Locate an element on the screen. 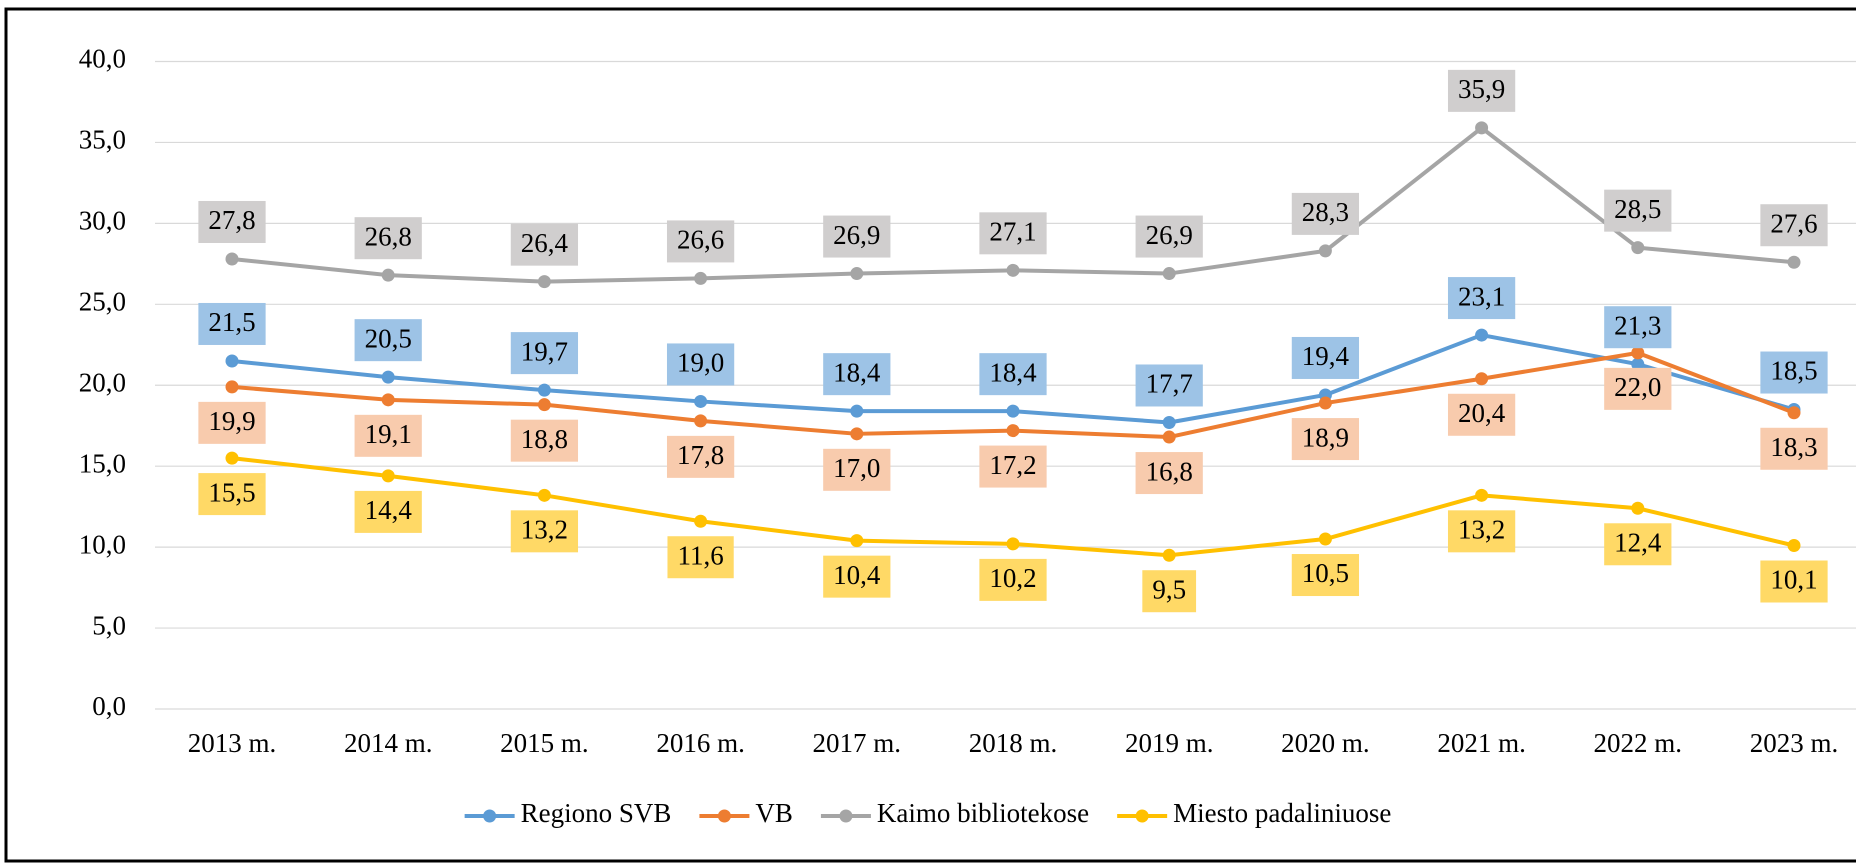 The width and height of the screenshot is (1856, 867). data-label: 26,4 is located at coordinates (544, 244).